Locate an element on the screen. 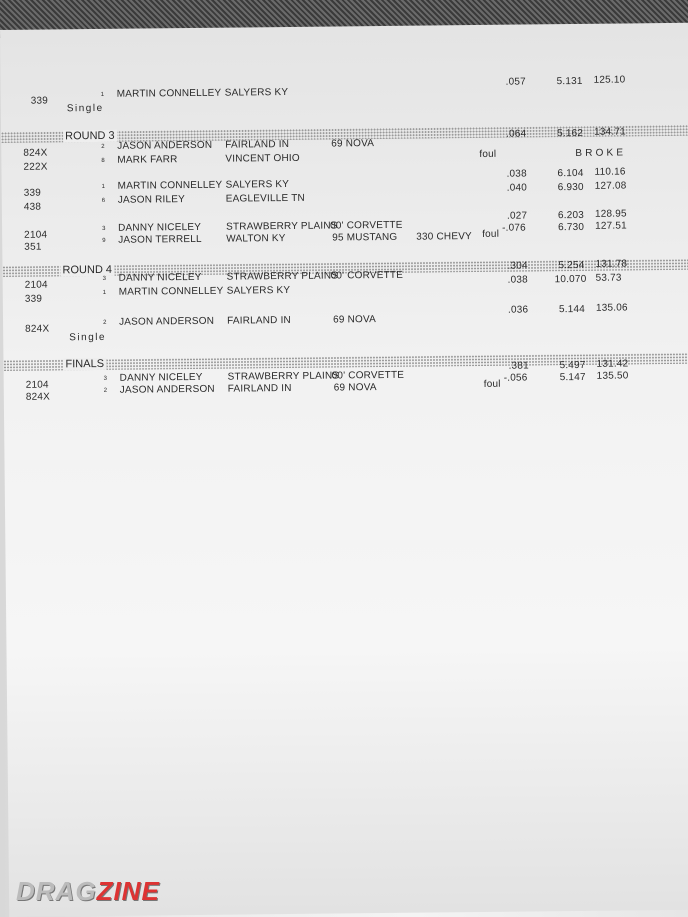 Image resolution: width=688 pixels, height=917 pixels. lane-number: 6 is located at coordinates (103, 200).